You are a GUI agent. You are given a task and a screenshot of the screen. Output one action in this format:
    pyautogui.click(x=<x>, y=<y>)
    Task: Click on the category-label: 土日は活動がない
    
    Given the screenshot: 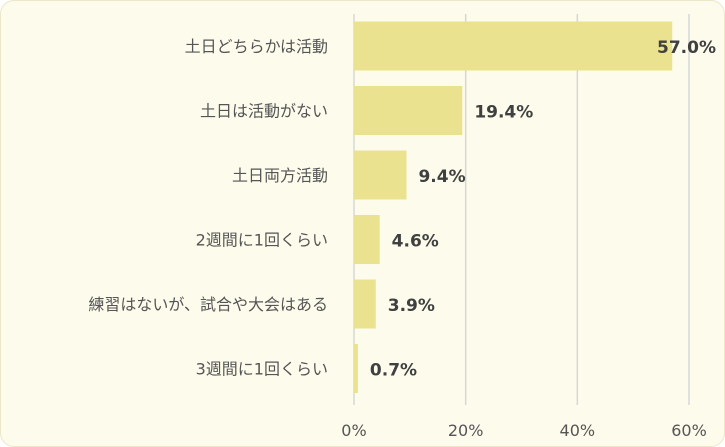 What is the action you would take?
    pyautogui.click(x=264, y=111)
    